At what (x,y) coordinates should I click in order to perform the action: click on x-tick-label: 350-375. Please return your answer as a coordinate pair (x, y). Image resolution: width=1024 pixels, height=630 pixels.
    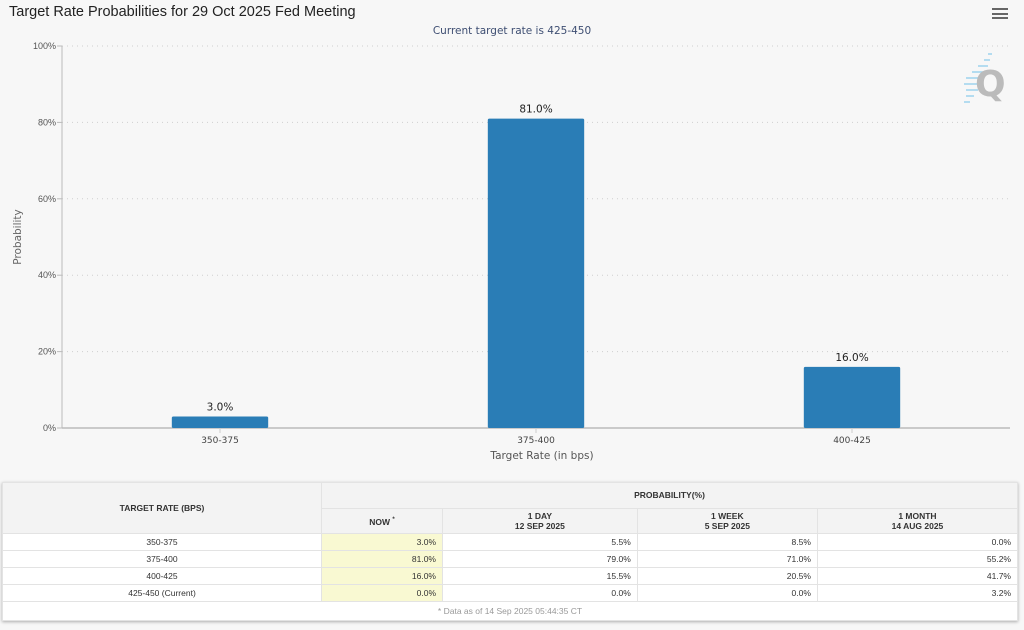
    Looking at the image, I should click on (220, 441).